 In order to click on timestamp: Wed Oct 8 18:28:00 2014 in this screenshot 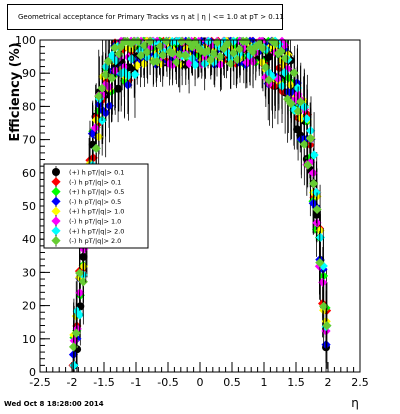, I will do `click(54, 404)`.